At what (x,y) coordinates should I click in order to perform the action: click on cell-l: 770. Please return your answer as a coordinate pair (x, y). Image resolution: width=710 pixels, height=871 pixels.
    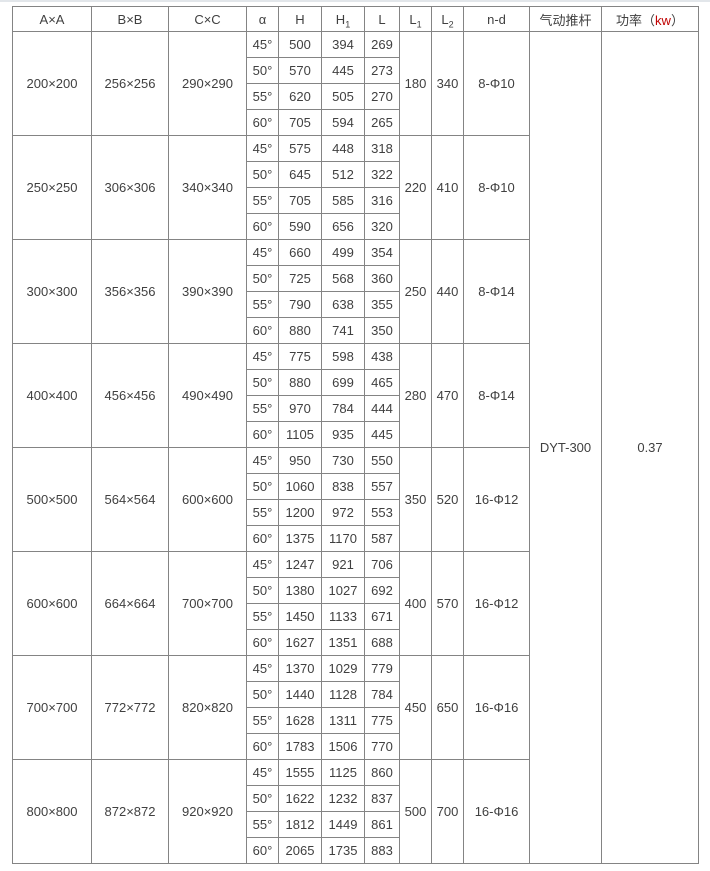
    Looking at the image, I should click on (382, 746).